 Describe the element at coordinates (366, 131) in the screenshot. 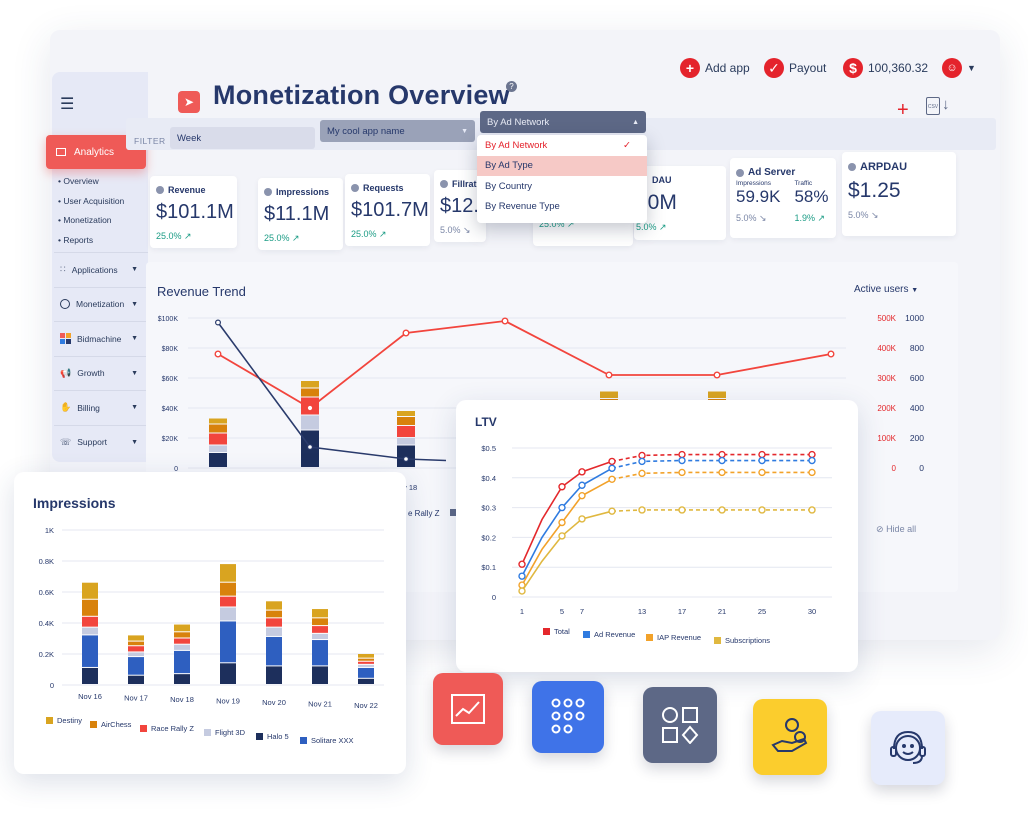

I see `app-value: My cool app name` at that location.